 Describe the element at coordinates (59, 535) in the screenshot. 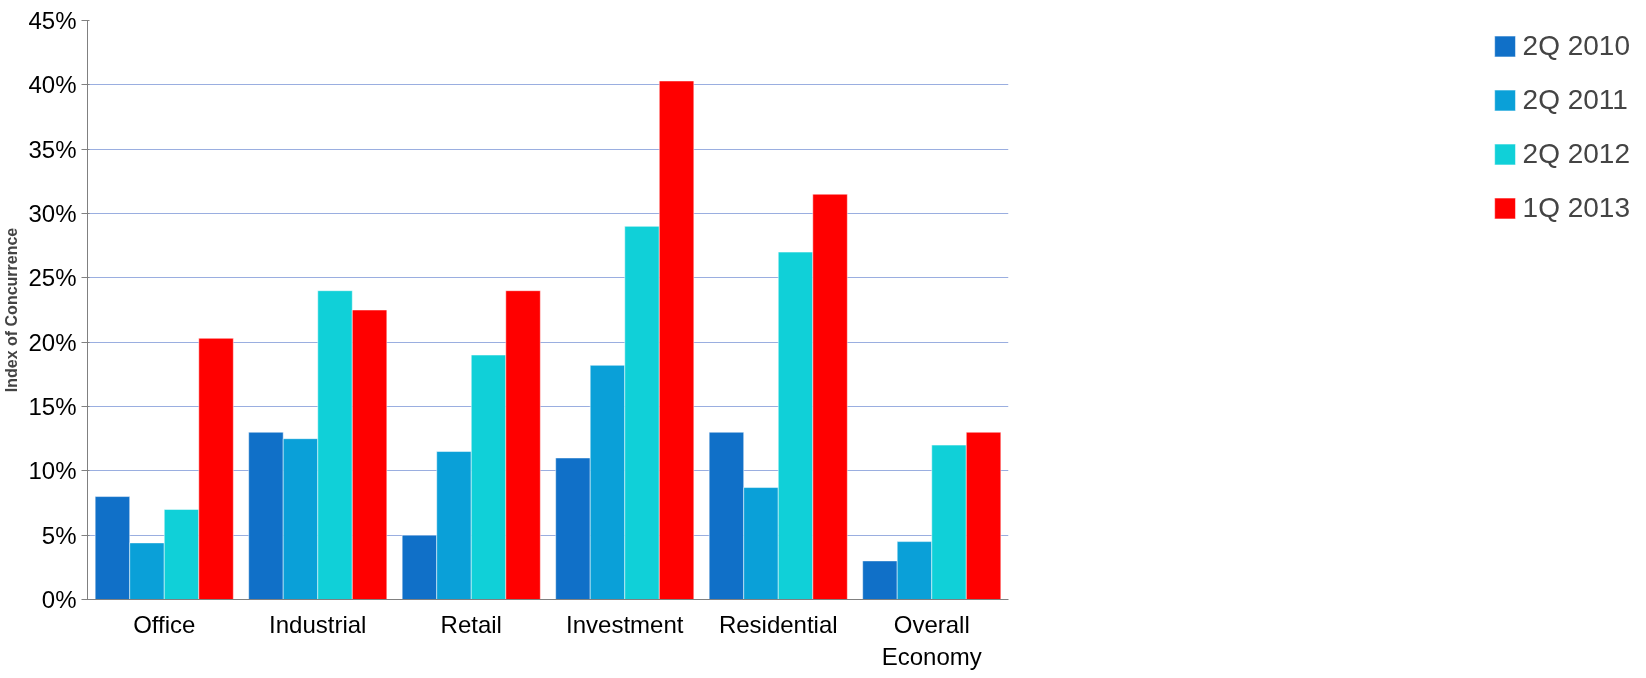

I see `y-tick-label: 5%` at that location.